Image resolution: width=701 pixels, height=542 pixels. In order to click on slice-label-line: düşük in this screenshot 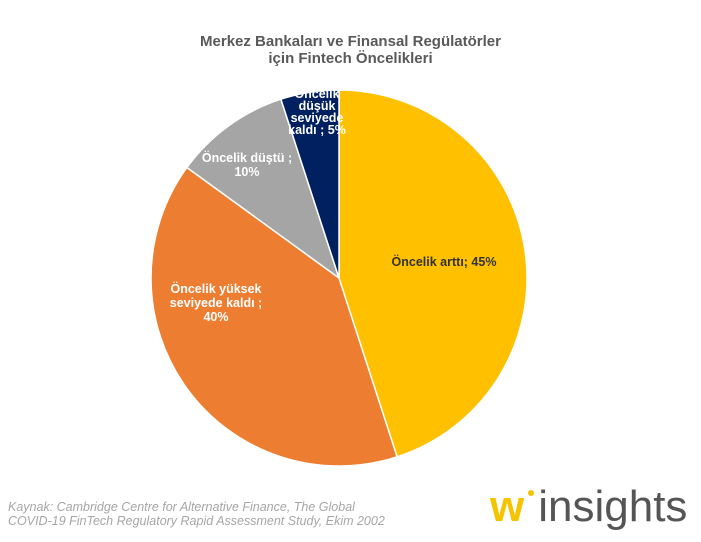, I will do `click(317, 106)`.